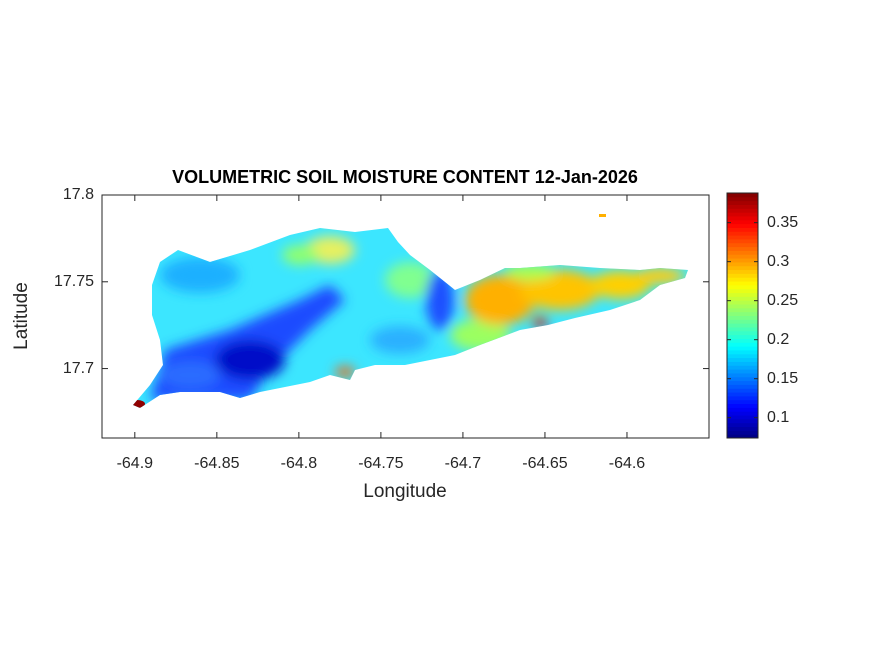 This screenshot has width=875, height=656. What do you see at coordinates (778, 339) in the screenshot?
I see `colorbar-tick-label: 0.2` at bounding box center [778, 339].